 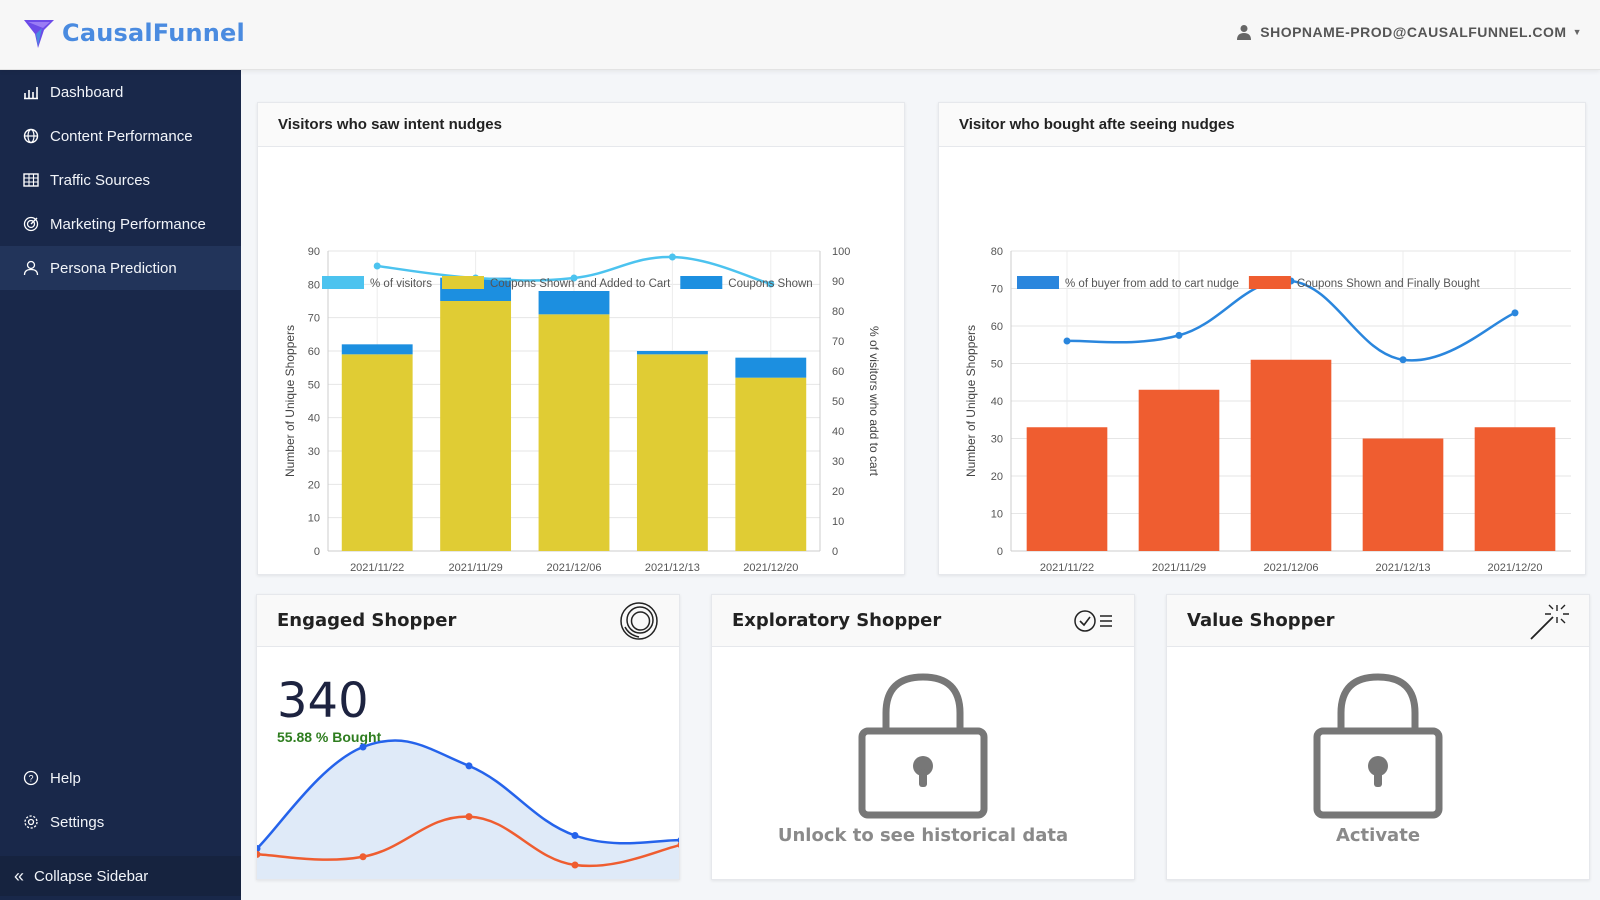 I want to click on y-tick-label: 50, so click(x=314, y=385).